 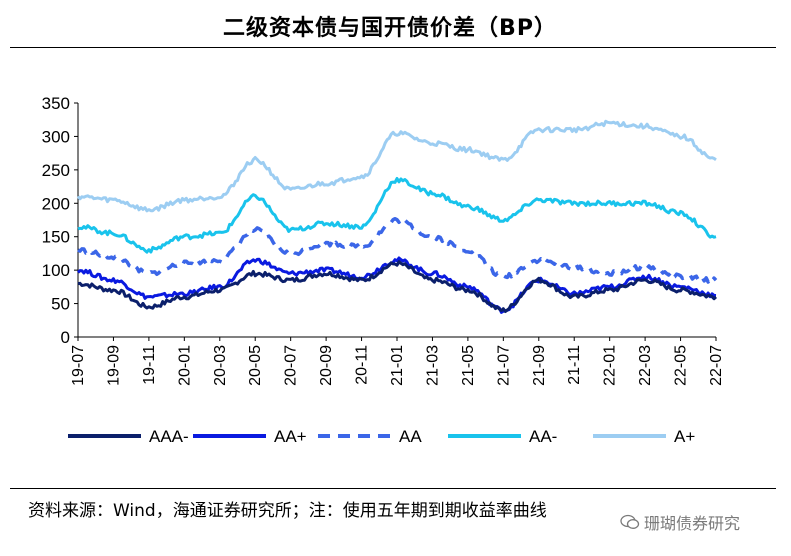 I want to click on series-line-AA-, so click(x=397, y=215).